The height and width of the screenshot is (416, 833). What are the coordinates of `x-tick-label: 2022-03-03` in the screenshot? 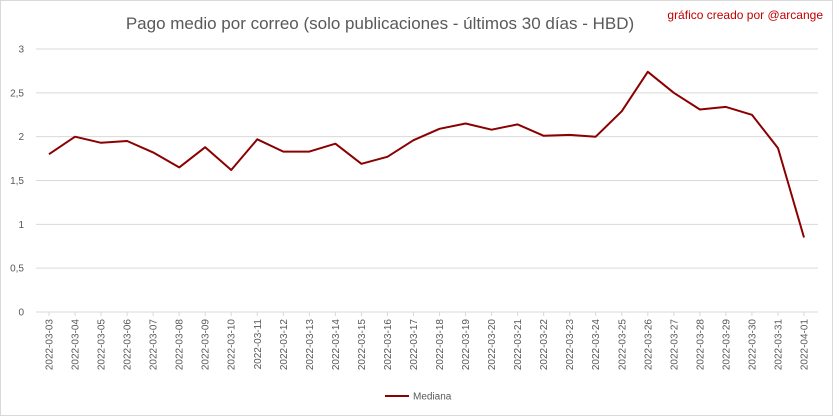 It's located at (50, 345).